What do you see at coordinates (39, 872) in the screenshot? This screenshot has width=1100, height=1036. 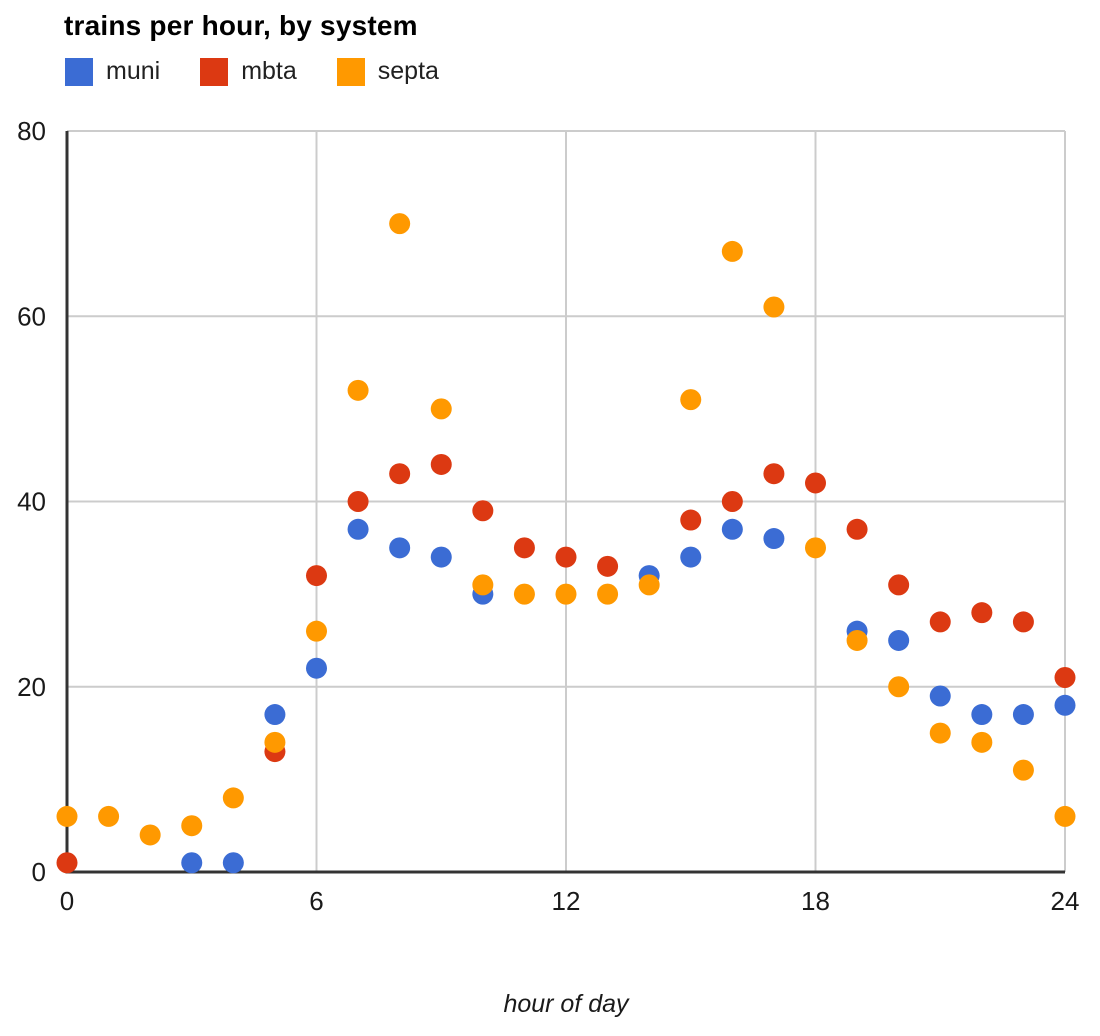 I see `y-tick-0: 0` at bounding box center [39, 872].